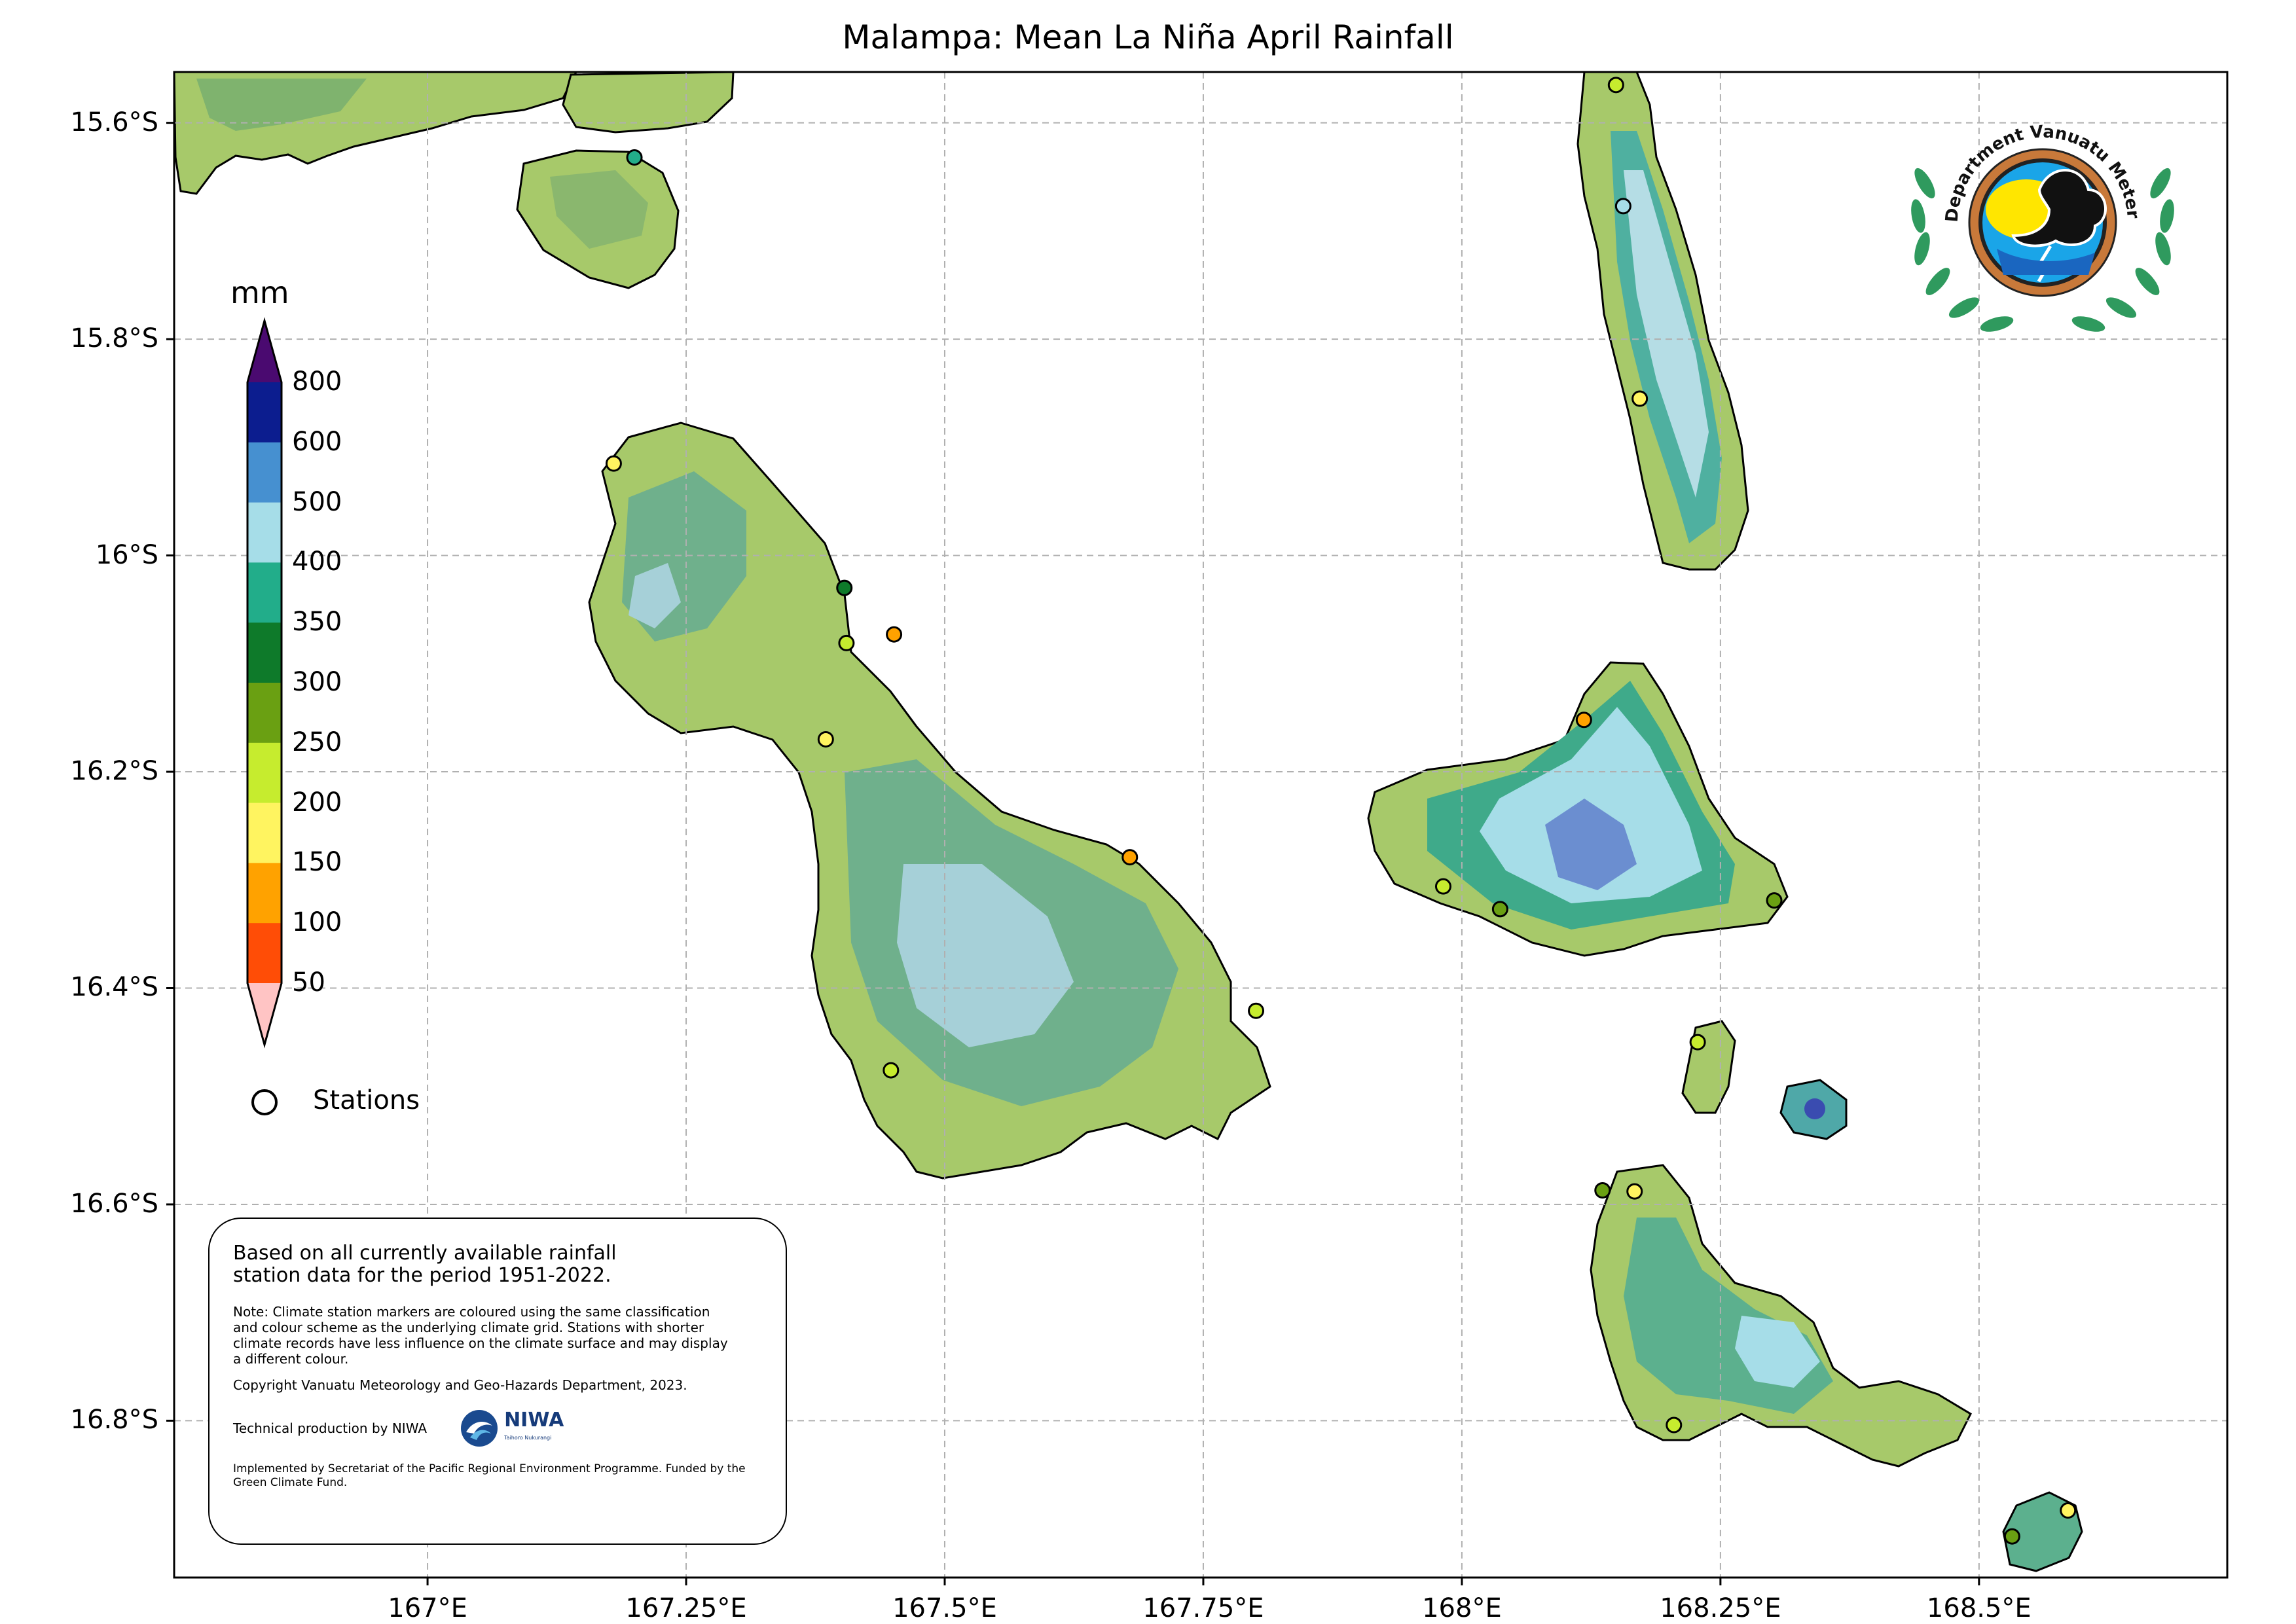 The height and width of the screenshot is (1624, 2296). Describe the element at coordinates (317, 622) in the screenshot. I see `colorbar-tick-label: 350` at that location.